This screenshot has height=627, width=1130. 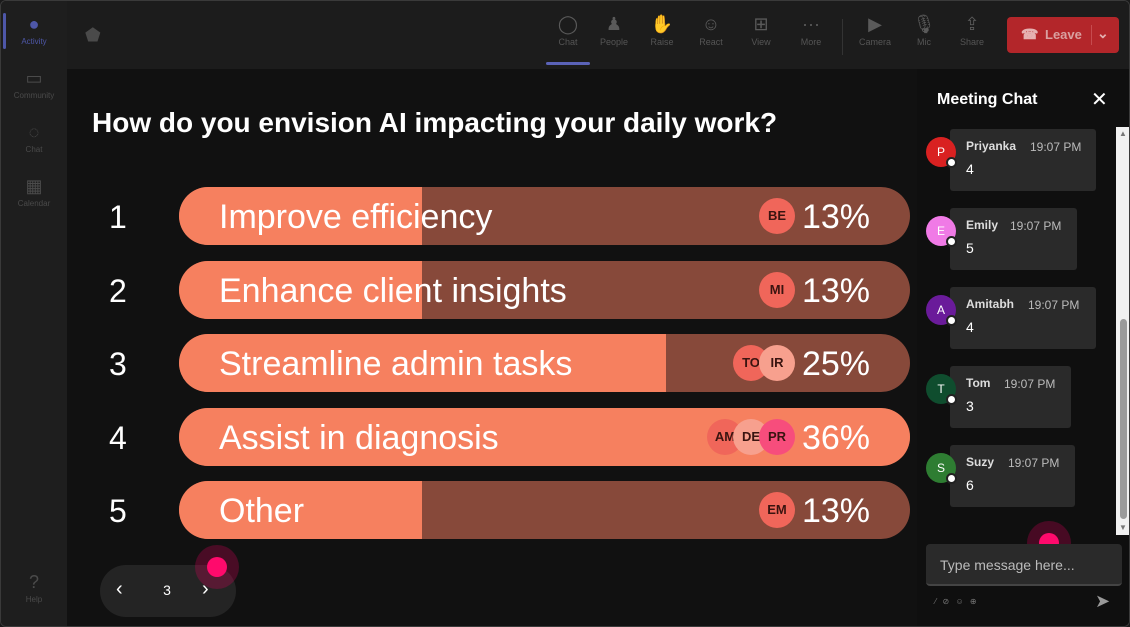 I want to click on send-icon: ➤, so click(x=1103, y=601).